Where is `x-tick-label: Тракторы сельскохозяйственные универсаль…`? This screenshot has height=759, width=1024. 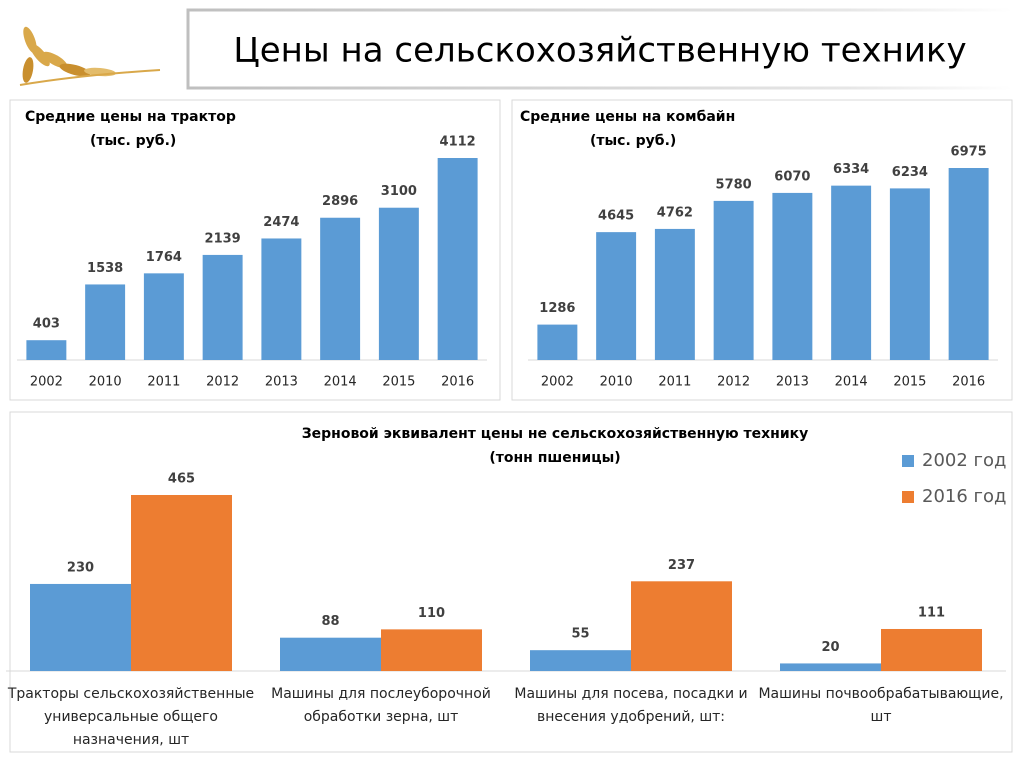
x-tick-label: Тракторы сельскохозяйственные универсаль… is located at coordinates (131, 717).